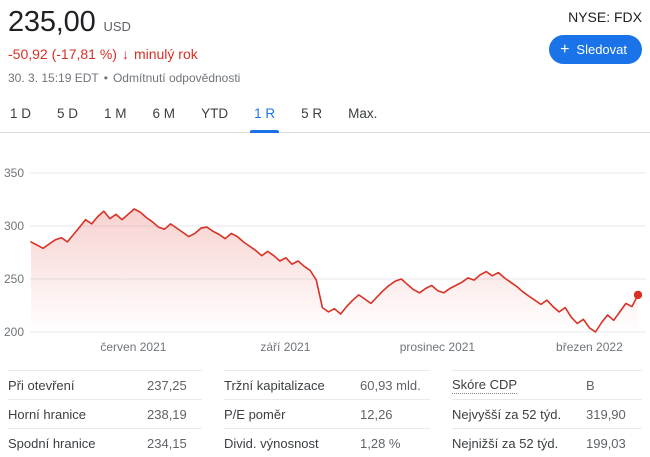 This screenshot has width=650, height=457. What do you see at coordinates (507, 414) in the screenshot?
I see `stat-label: Nejvyšší za 52 týd.` at bounding box center [507, 414].